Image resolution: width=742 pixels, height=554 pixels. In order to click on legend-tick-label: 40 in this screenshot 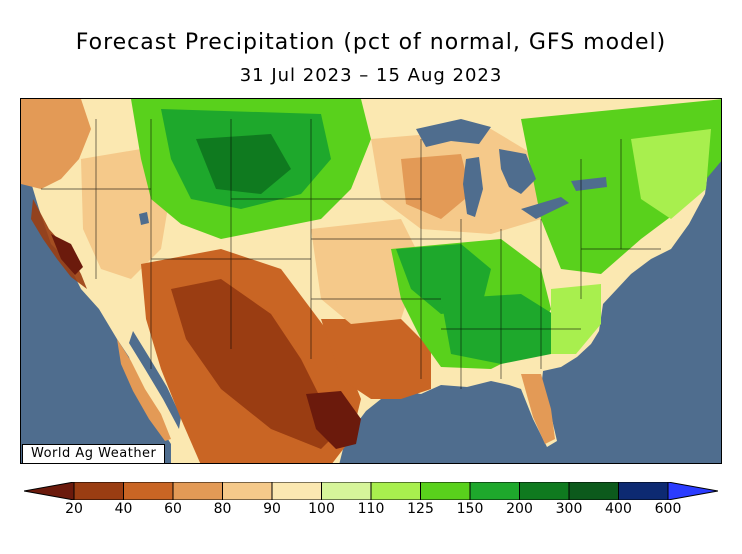, I will do `click(123, 509)`.